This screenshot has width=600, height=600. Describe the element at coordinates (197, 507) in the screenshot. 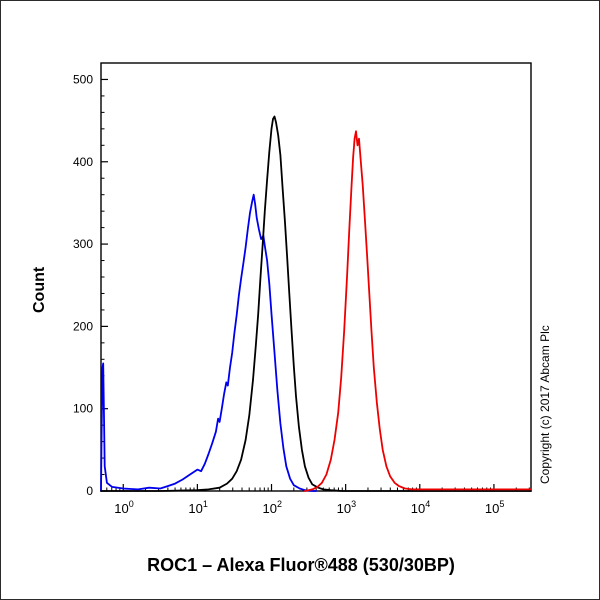

I see `x-tick-label: 10¹` at that location.